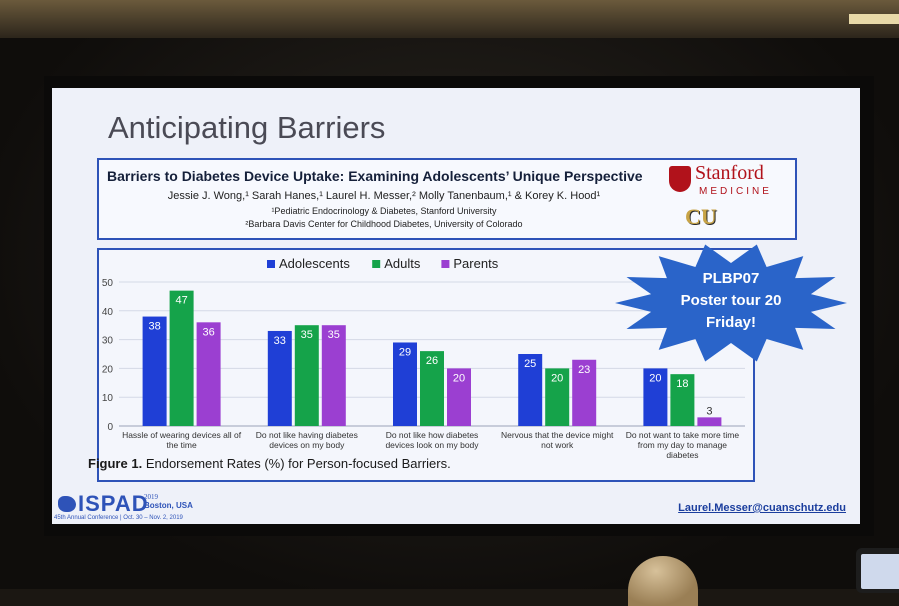 The width and height of the screenshot is (899, 606). I want to click on data-label: 33, so click(280, 341).